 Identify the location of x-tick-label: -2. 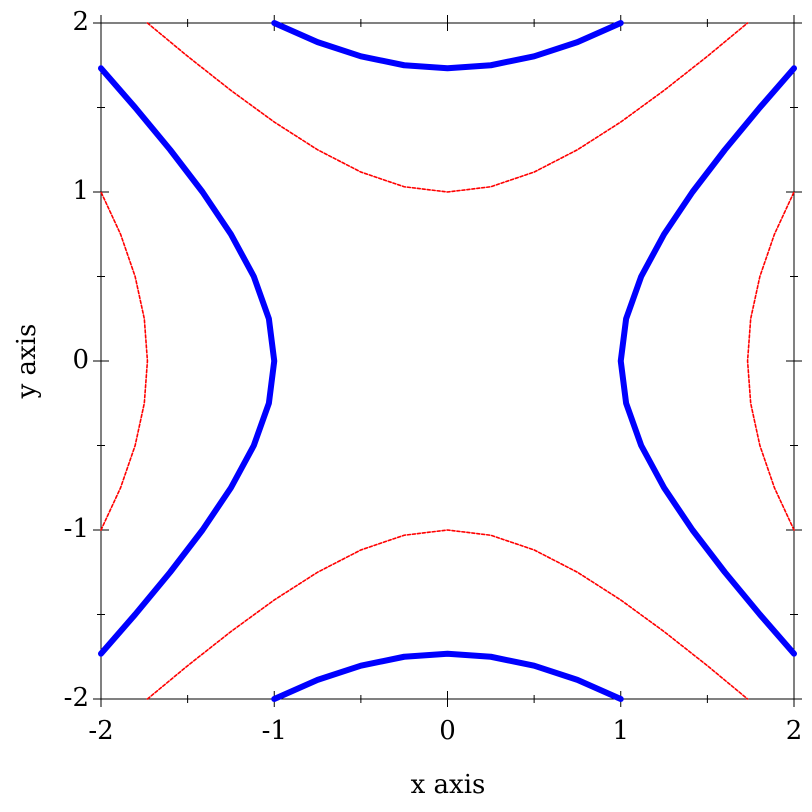
(100, 731).